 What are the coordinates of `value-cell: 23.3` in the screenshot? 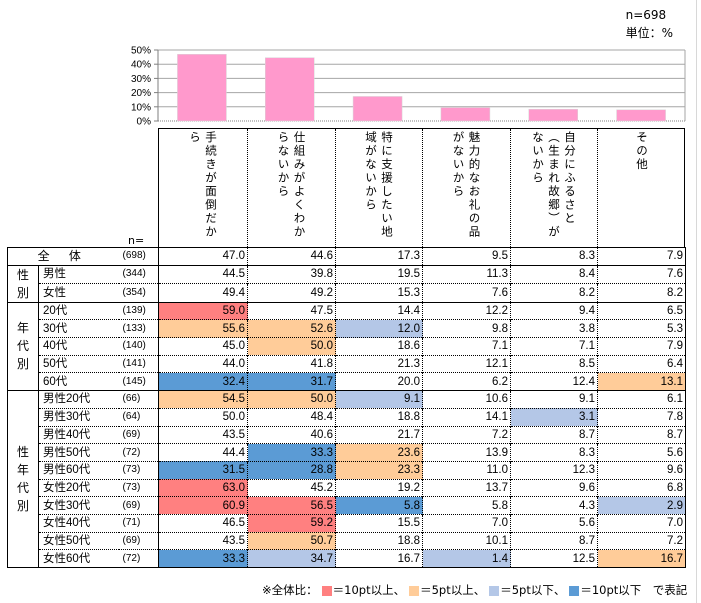 It's located at (379, 470).